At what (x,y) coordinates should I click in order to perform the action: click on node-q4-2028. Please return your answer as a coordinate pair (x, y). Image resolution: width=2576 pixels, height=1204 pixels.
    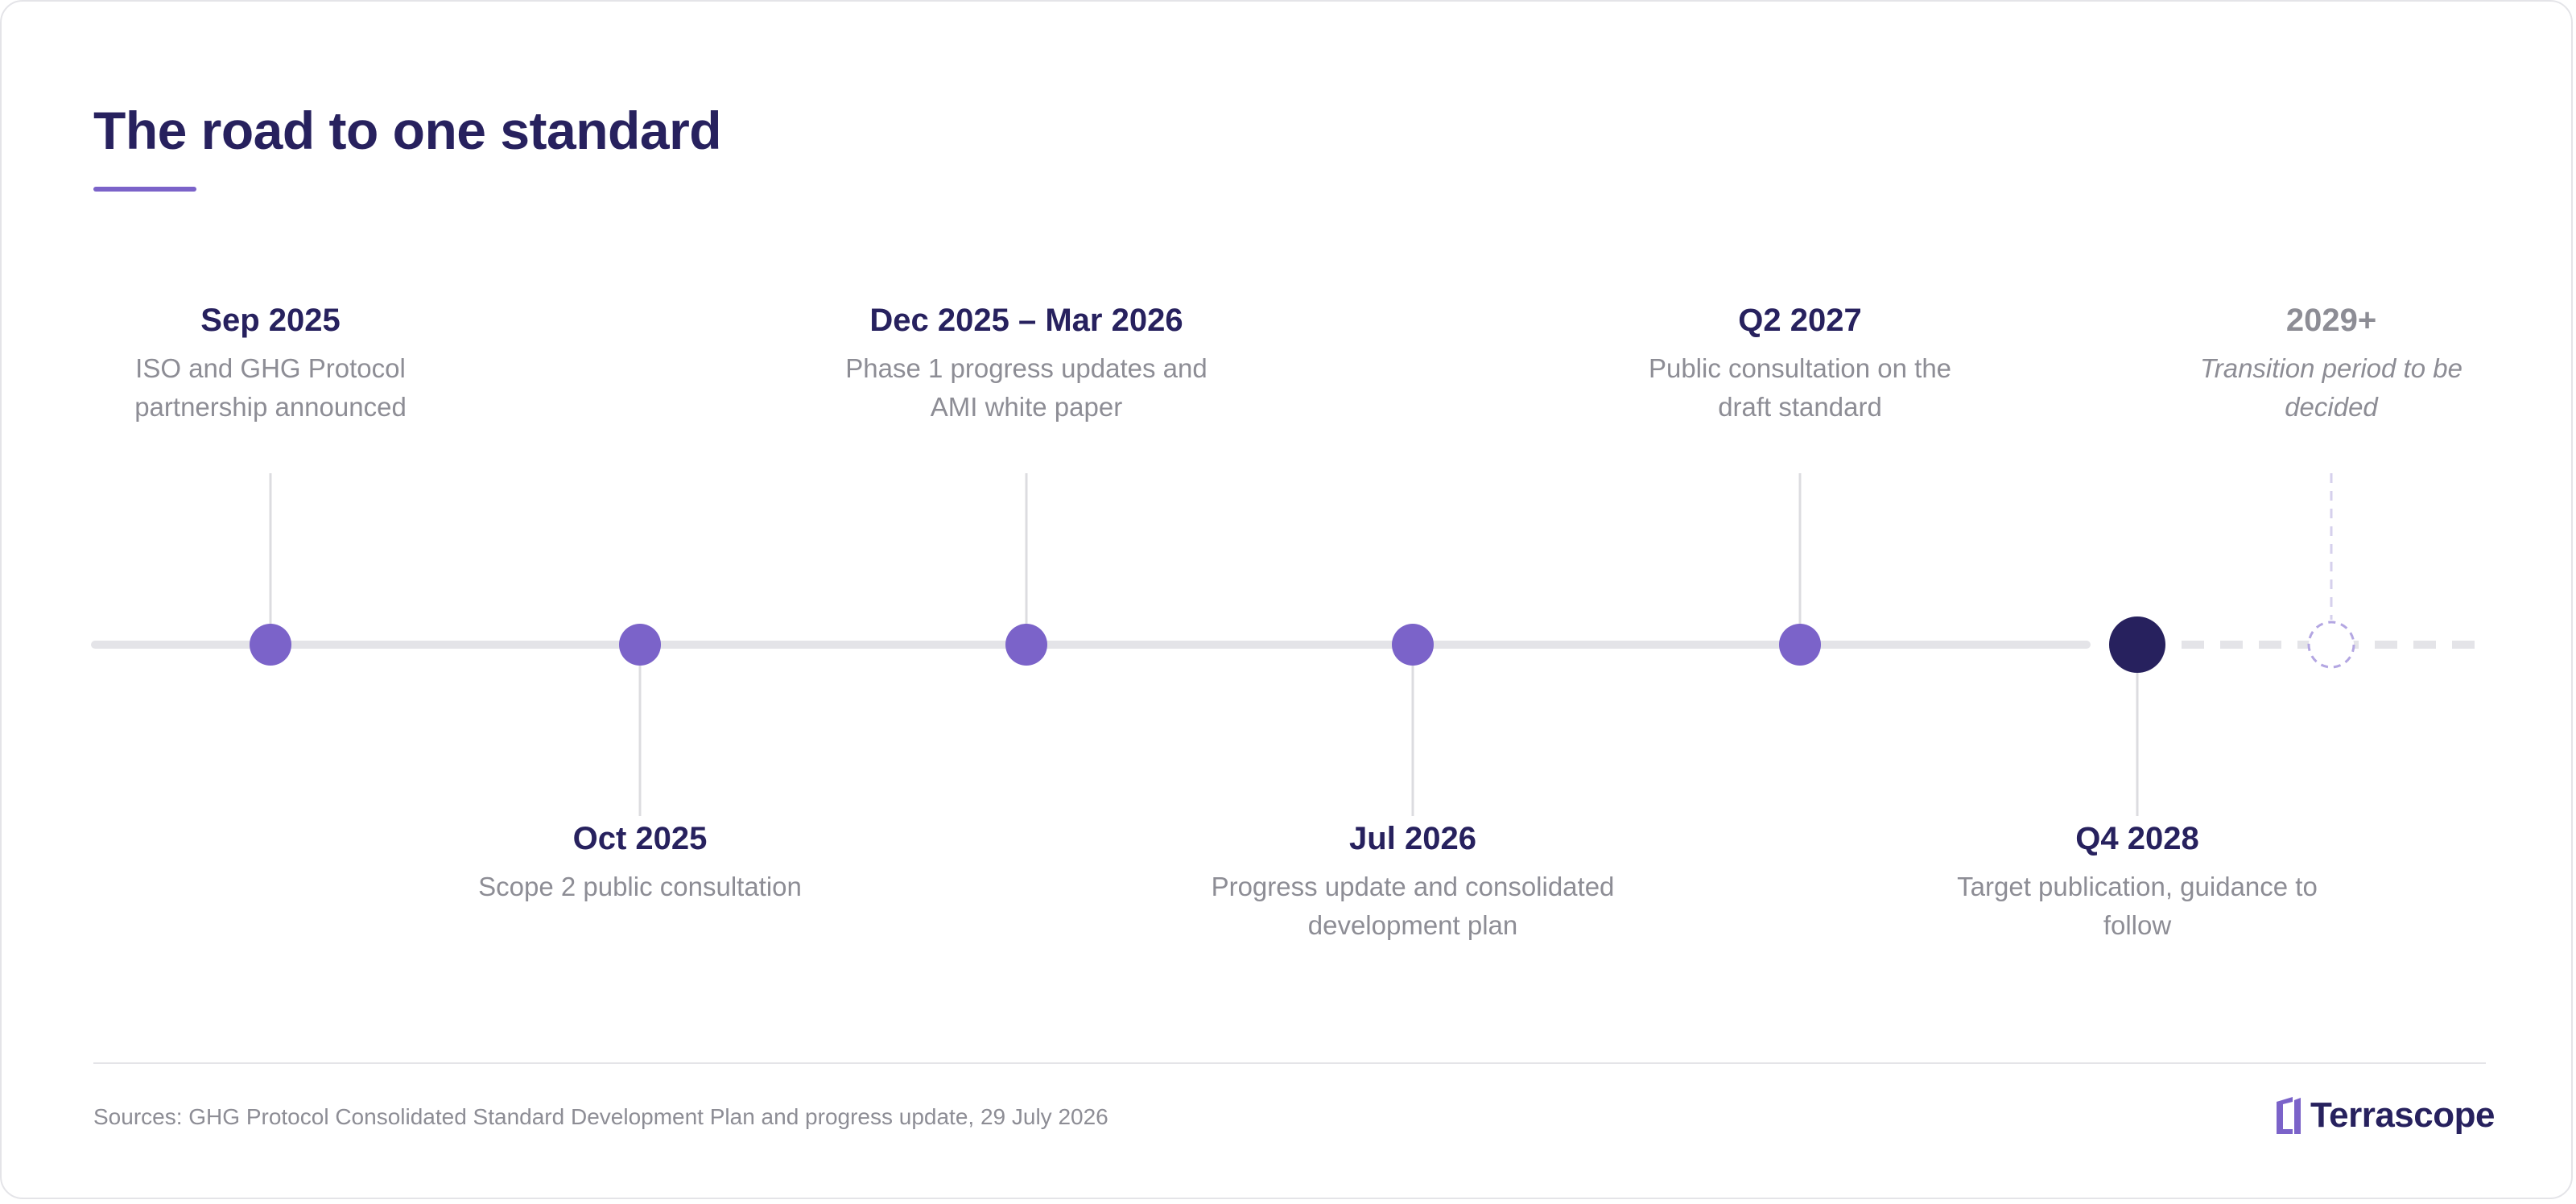
    Looking at the image, I should click on (2137, 644).